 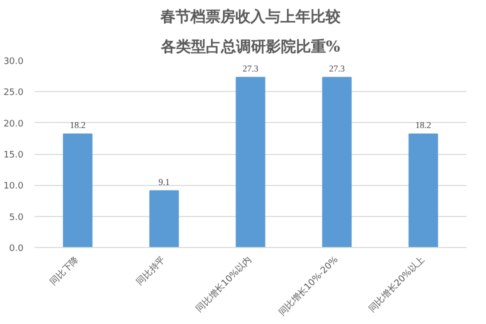 I want to click on y-tick-label: 25.0, so click(x=13, y=93).